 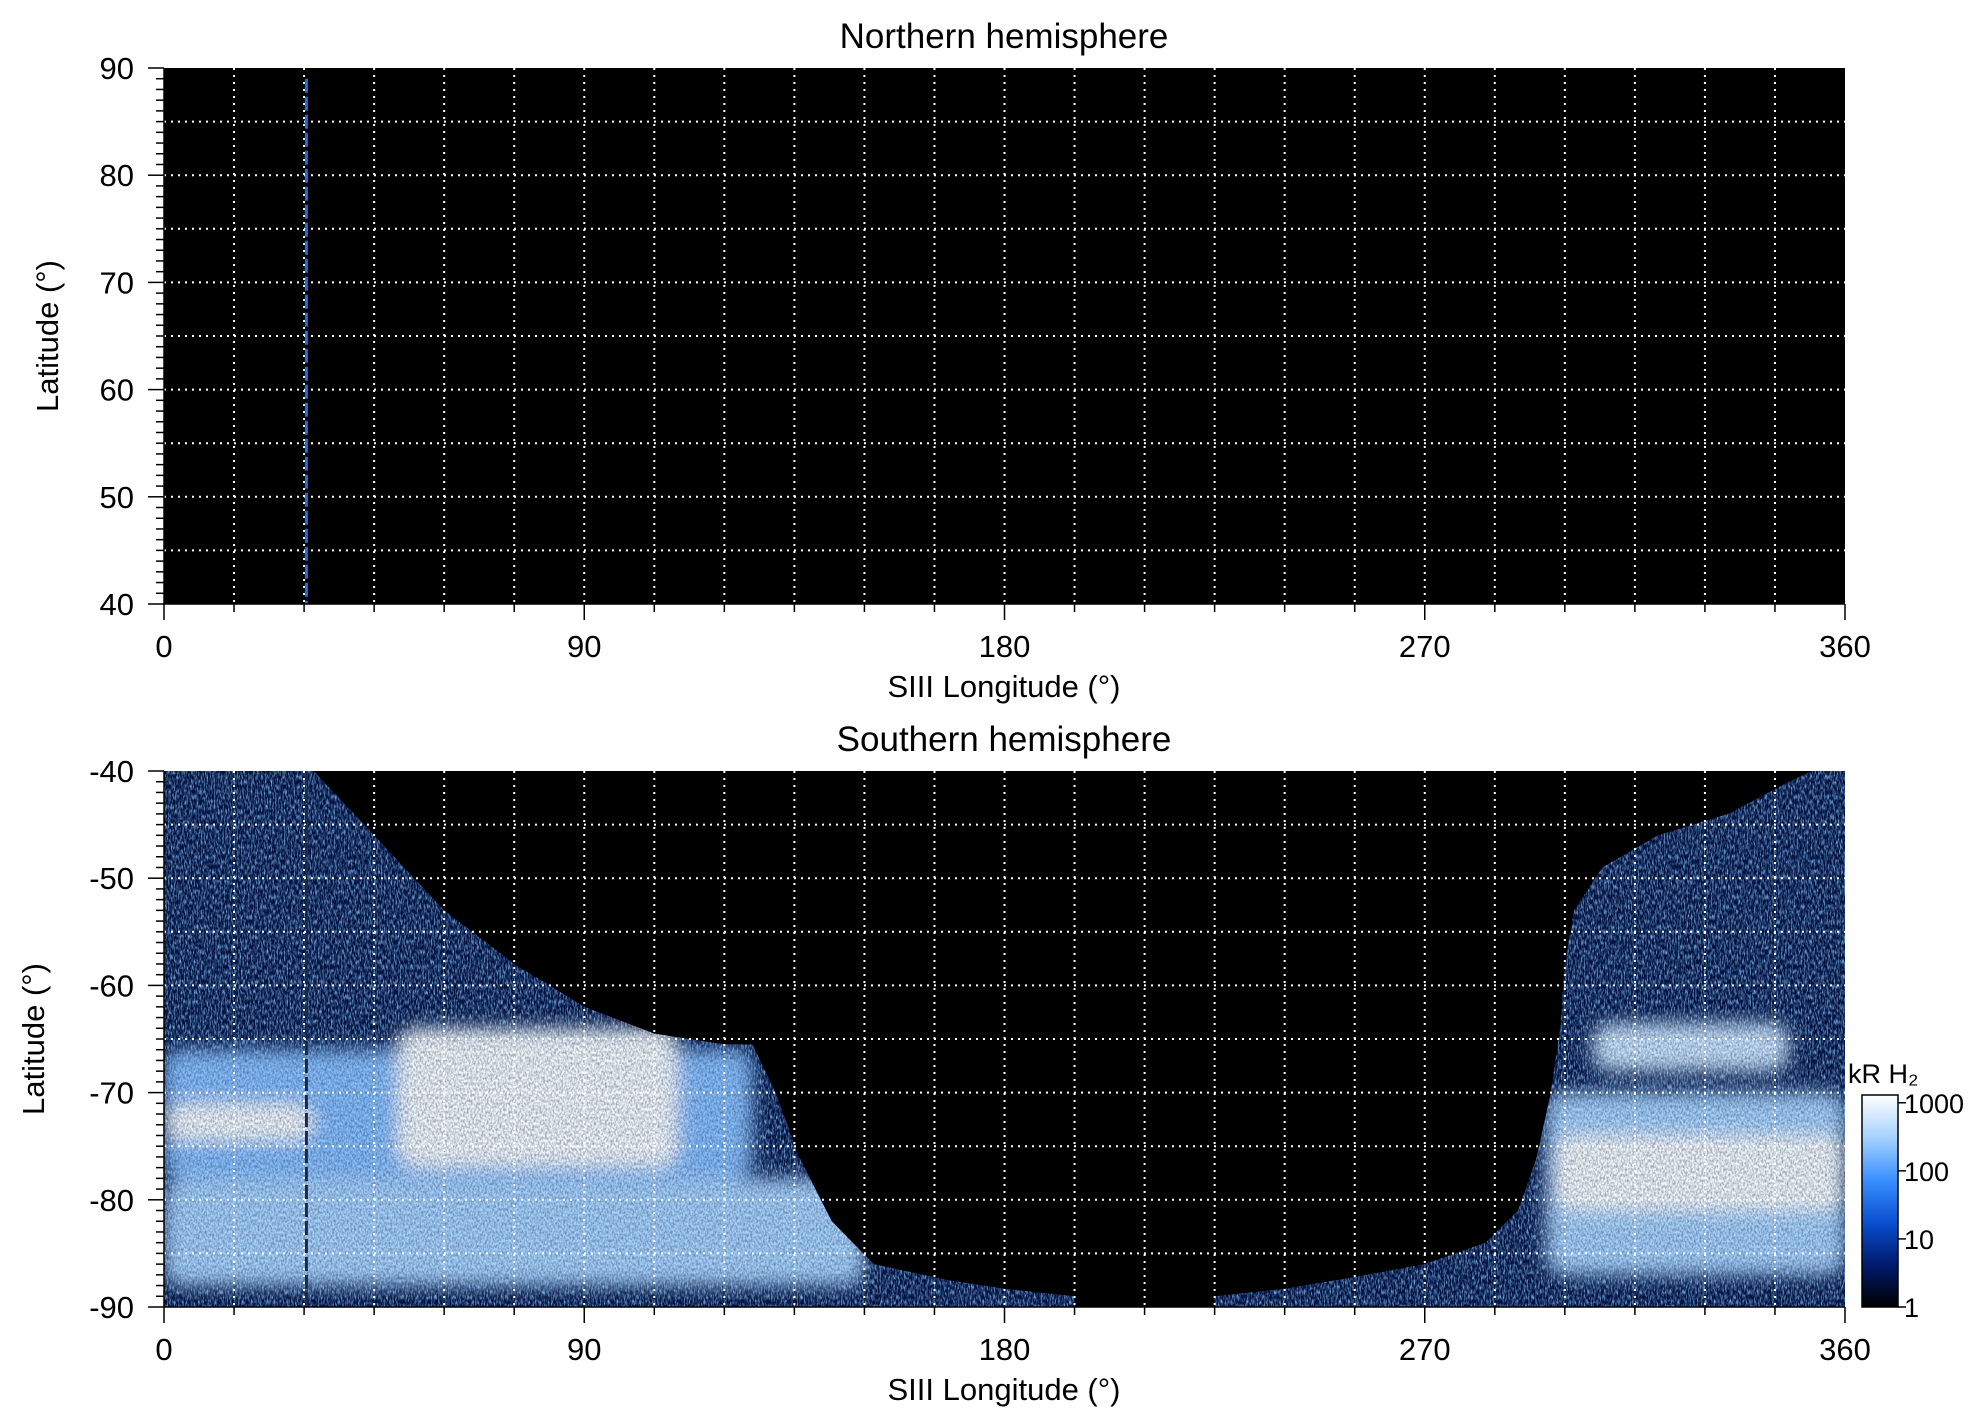 What do you see at coordinates (1005, 1349) in the screenshot?
I see `southern-x-tick-label: 180` at bounding box center [1005, 1349].